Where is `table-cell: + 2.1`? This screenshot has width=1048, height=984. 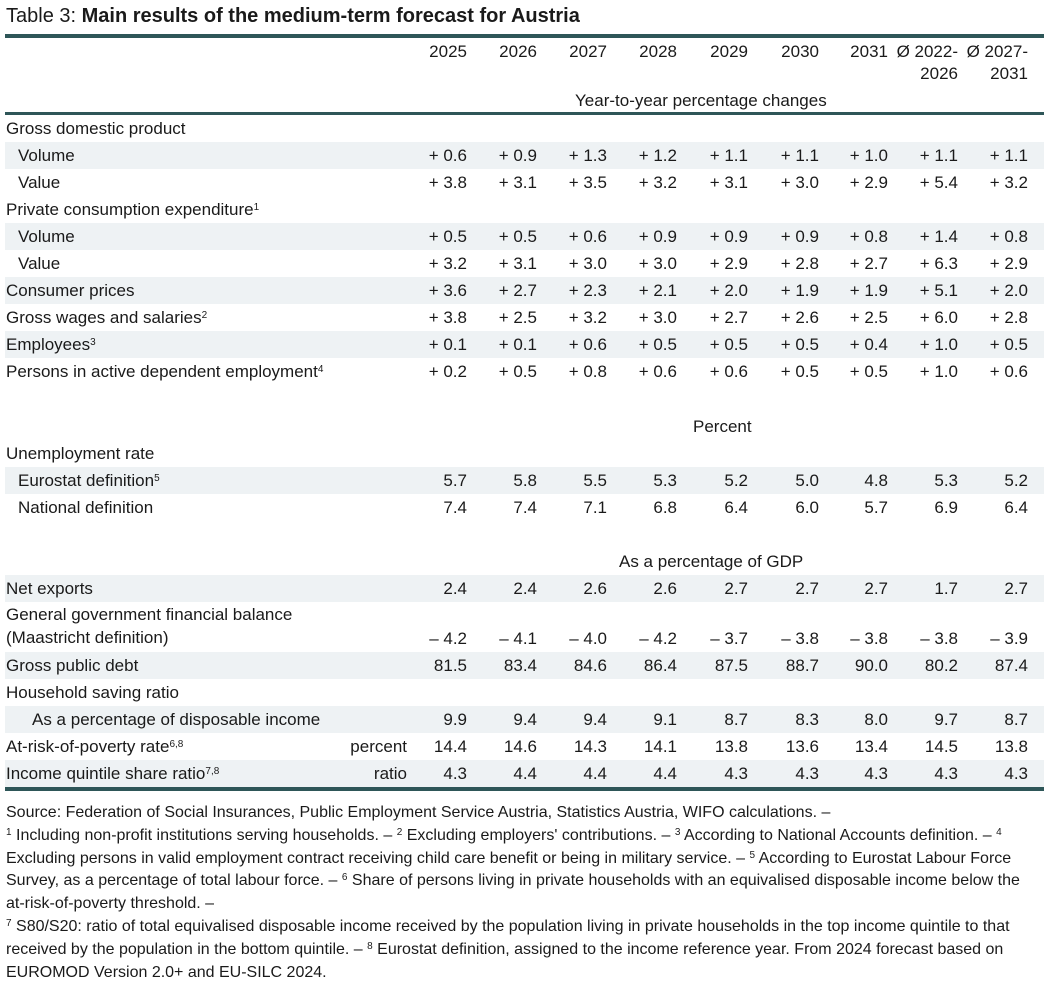
table-cell: + 2.1 is located at coordinates (657, 290).